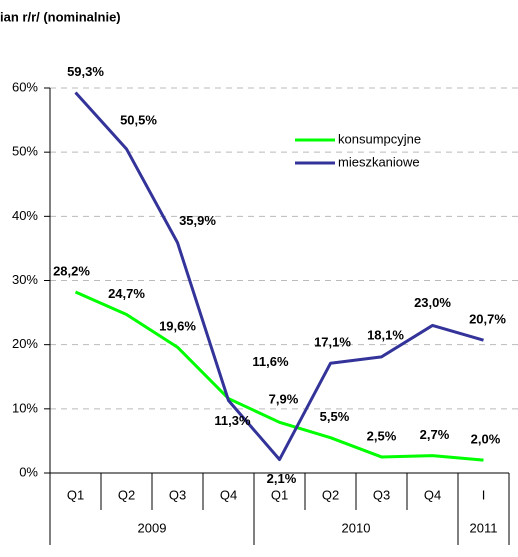  Describe the element at coordinates (152, 527) in the screenshot. I see `group-label: 2009` at that location.